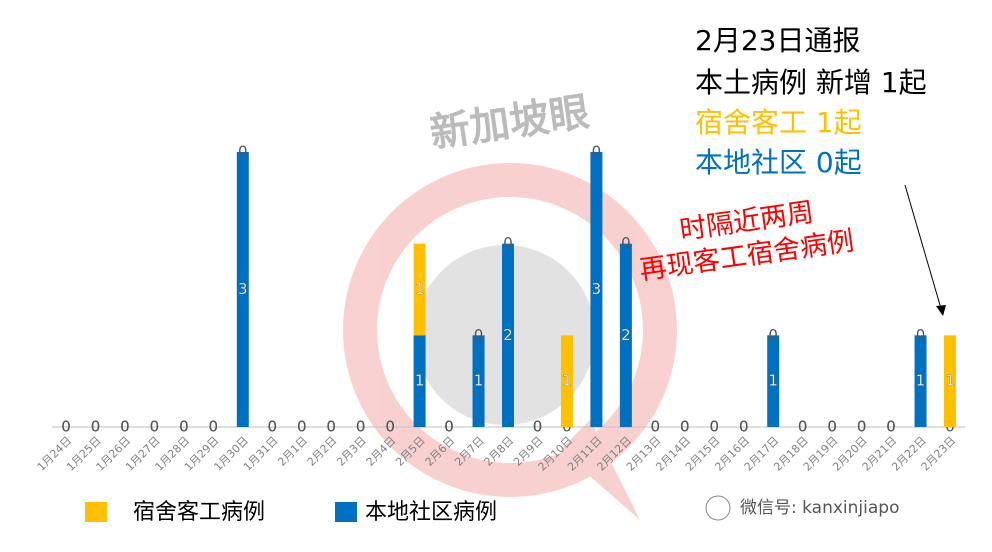  I want to click on arrow, so click(923, 248).